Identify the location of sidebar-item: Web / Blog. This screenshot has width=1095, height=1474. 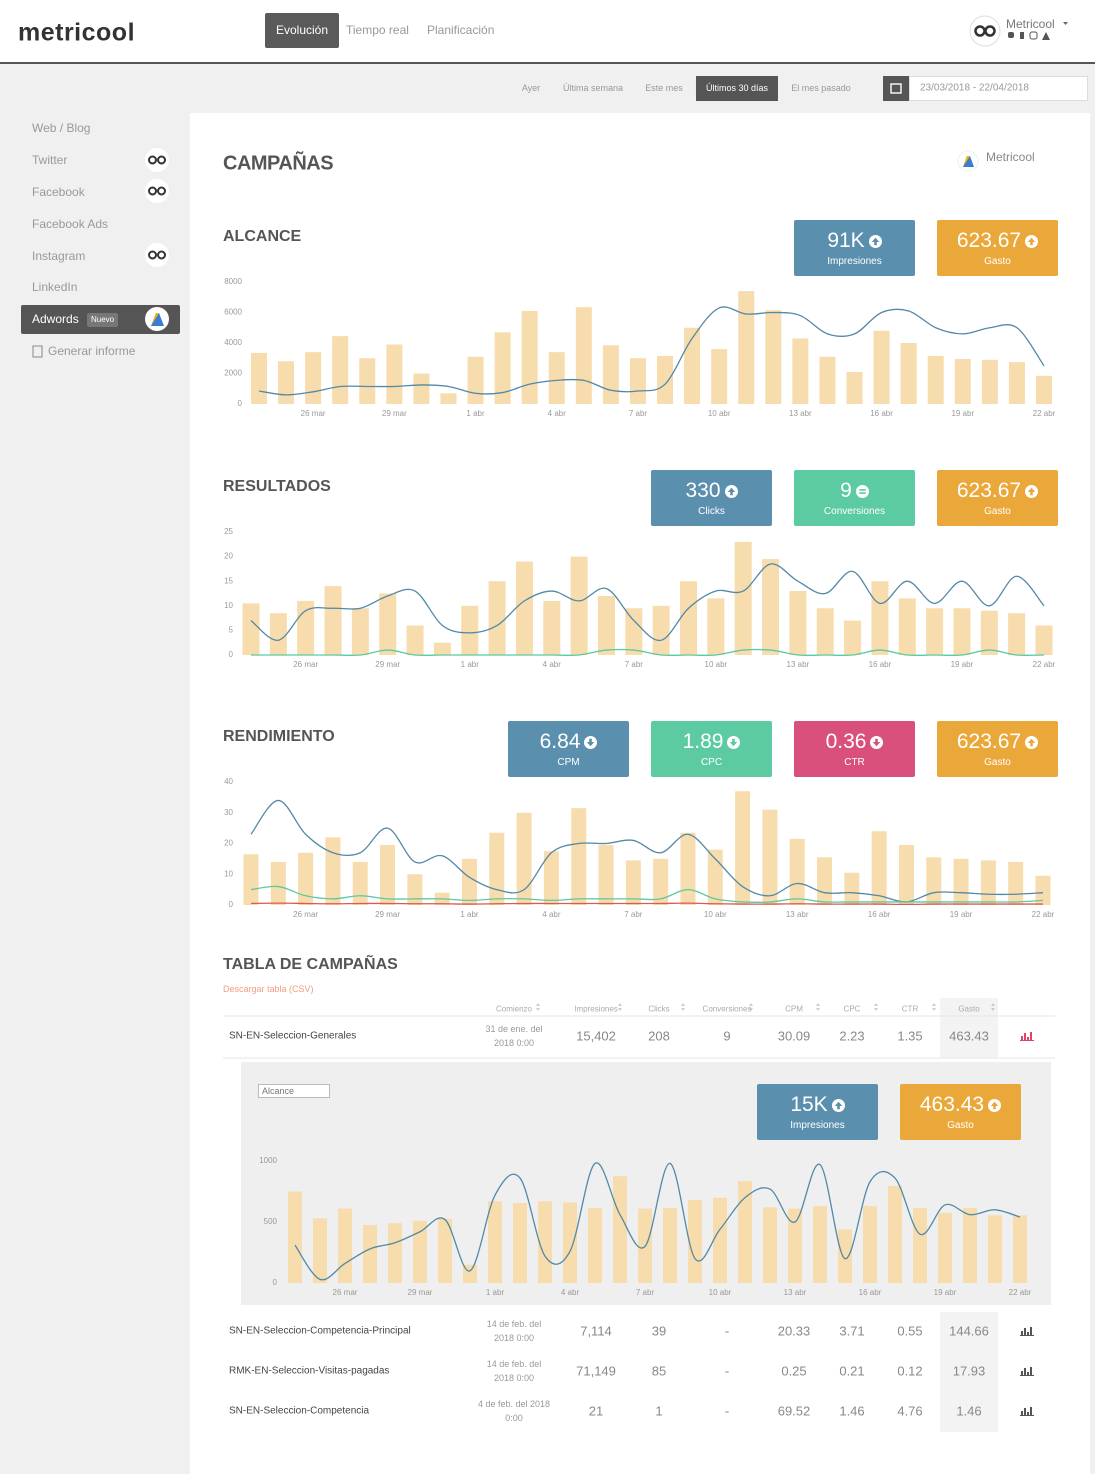
(61, 128).